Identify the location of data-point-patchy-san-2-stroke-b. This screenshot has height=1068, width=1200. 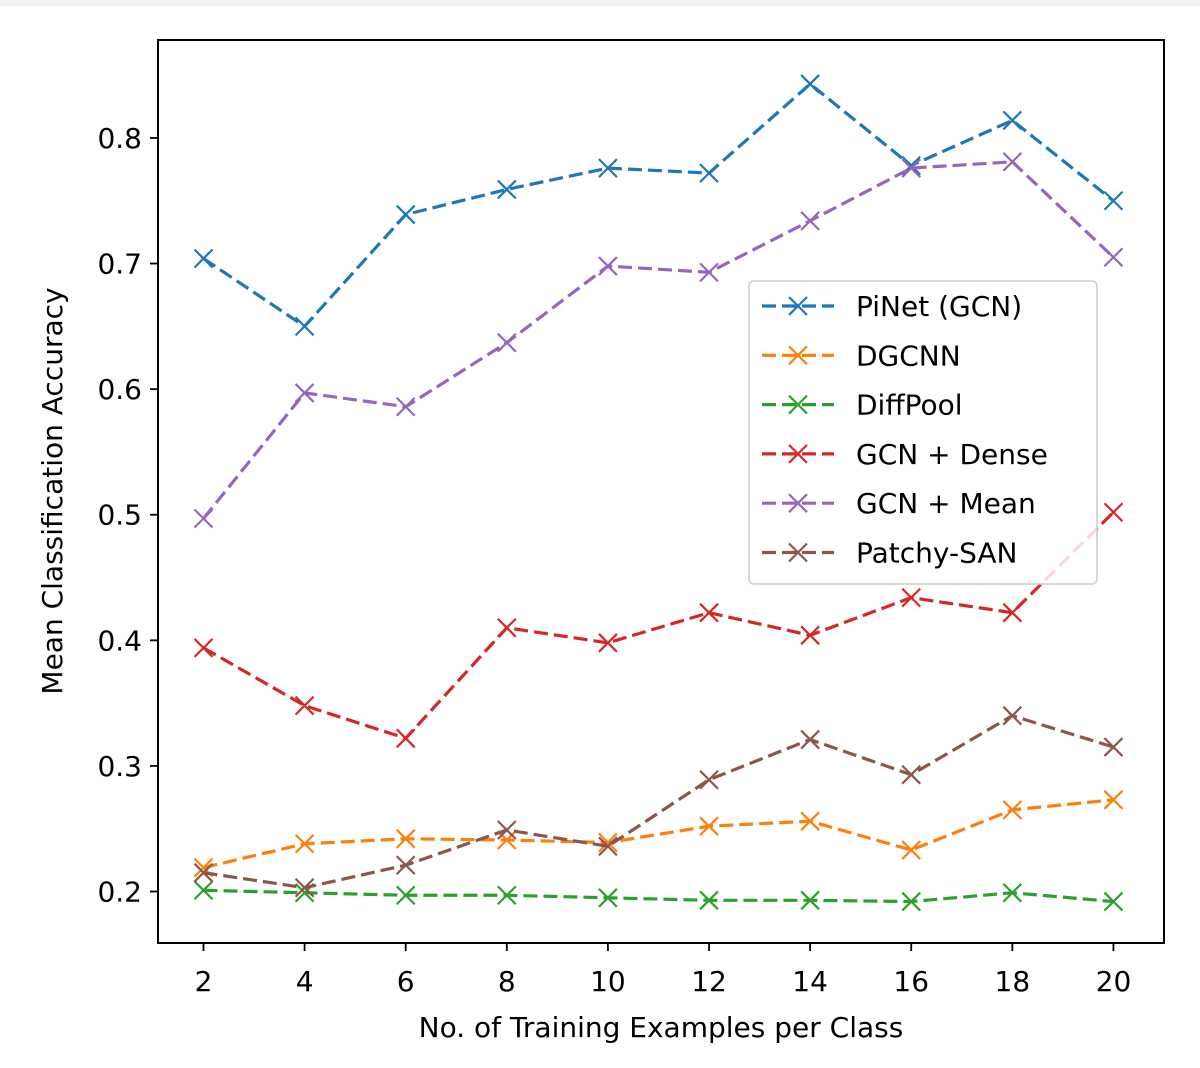
(203, 872).